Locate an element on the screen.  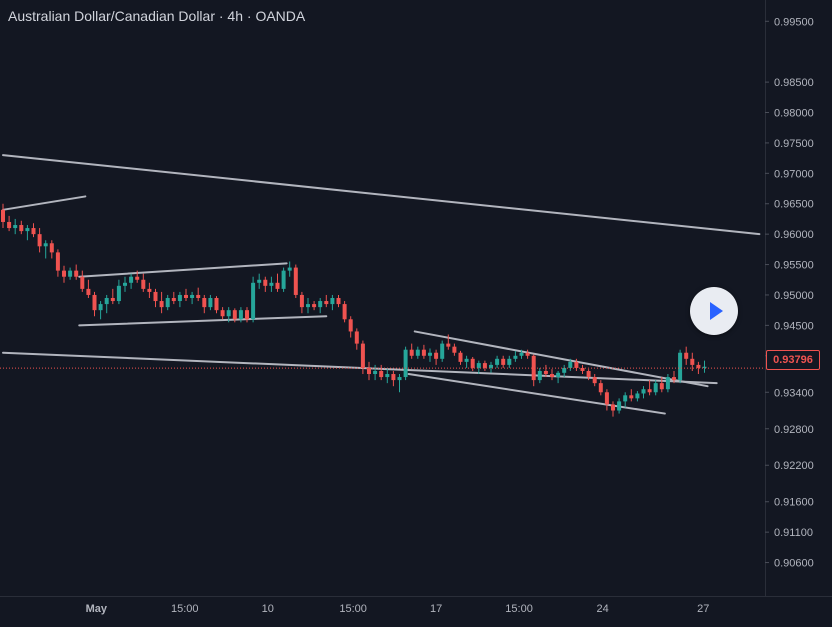
play-button is located at coordinates (714, 311).